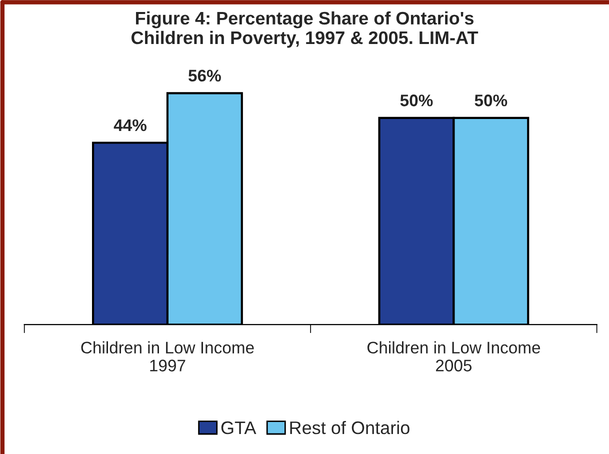 This screenshot has height=454, width=609. Describe the element at coordinates (204, 76) in the screenshot. I see `data-label: 56%` at that location.